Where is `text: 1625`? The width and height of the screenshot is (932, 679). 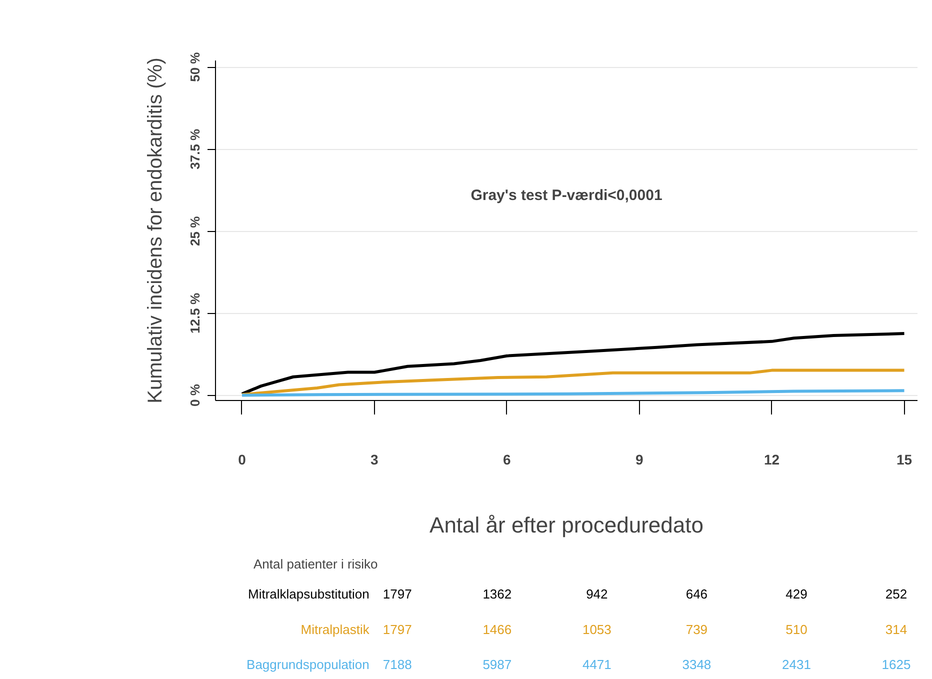 text: 1625 is located at coordinates (896, 664).